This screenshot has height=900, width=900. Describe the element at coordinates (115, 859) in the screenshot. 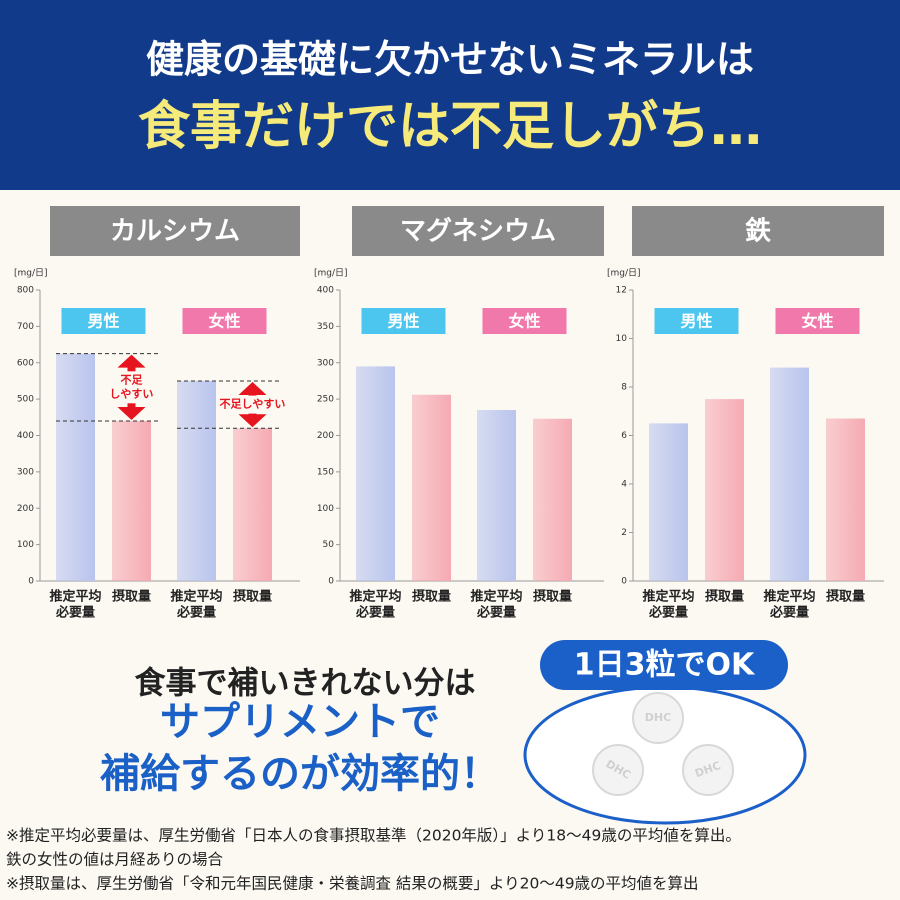

I see `footnote: 鉄の女性の値は月経ありの場合` at that location.